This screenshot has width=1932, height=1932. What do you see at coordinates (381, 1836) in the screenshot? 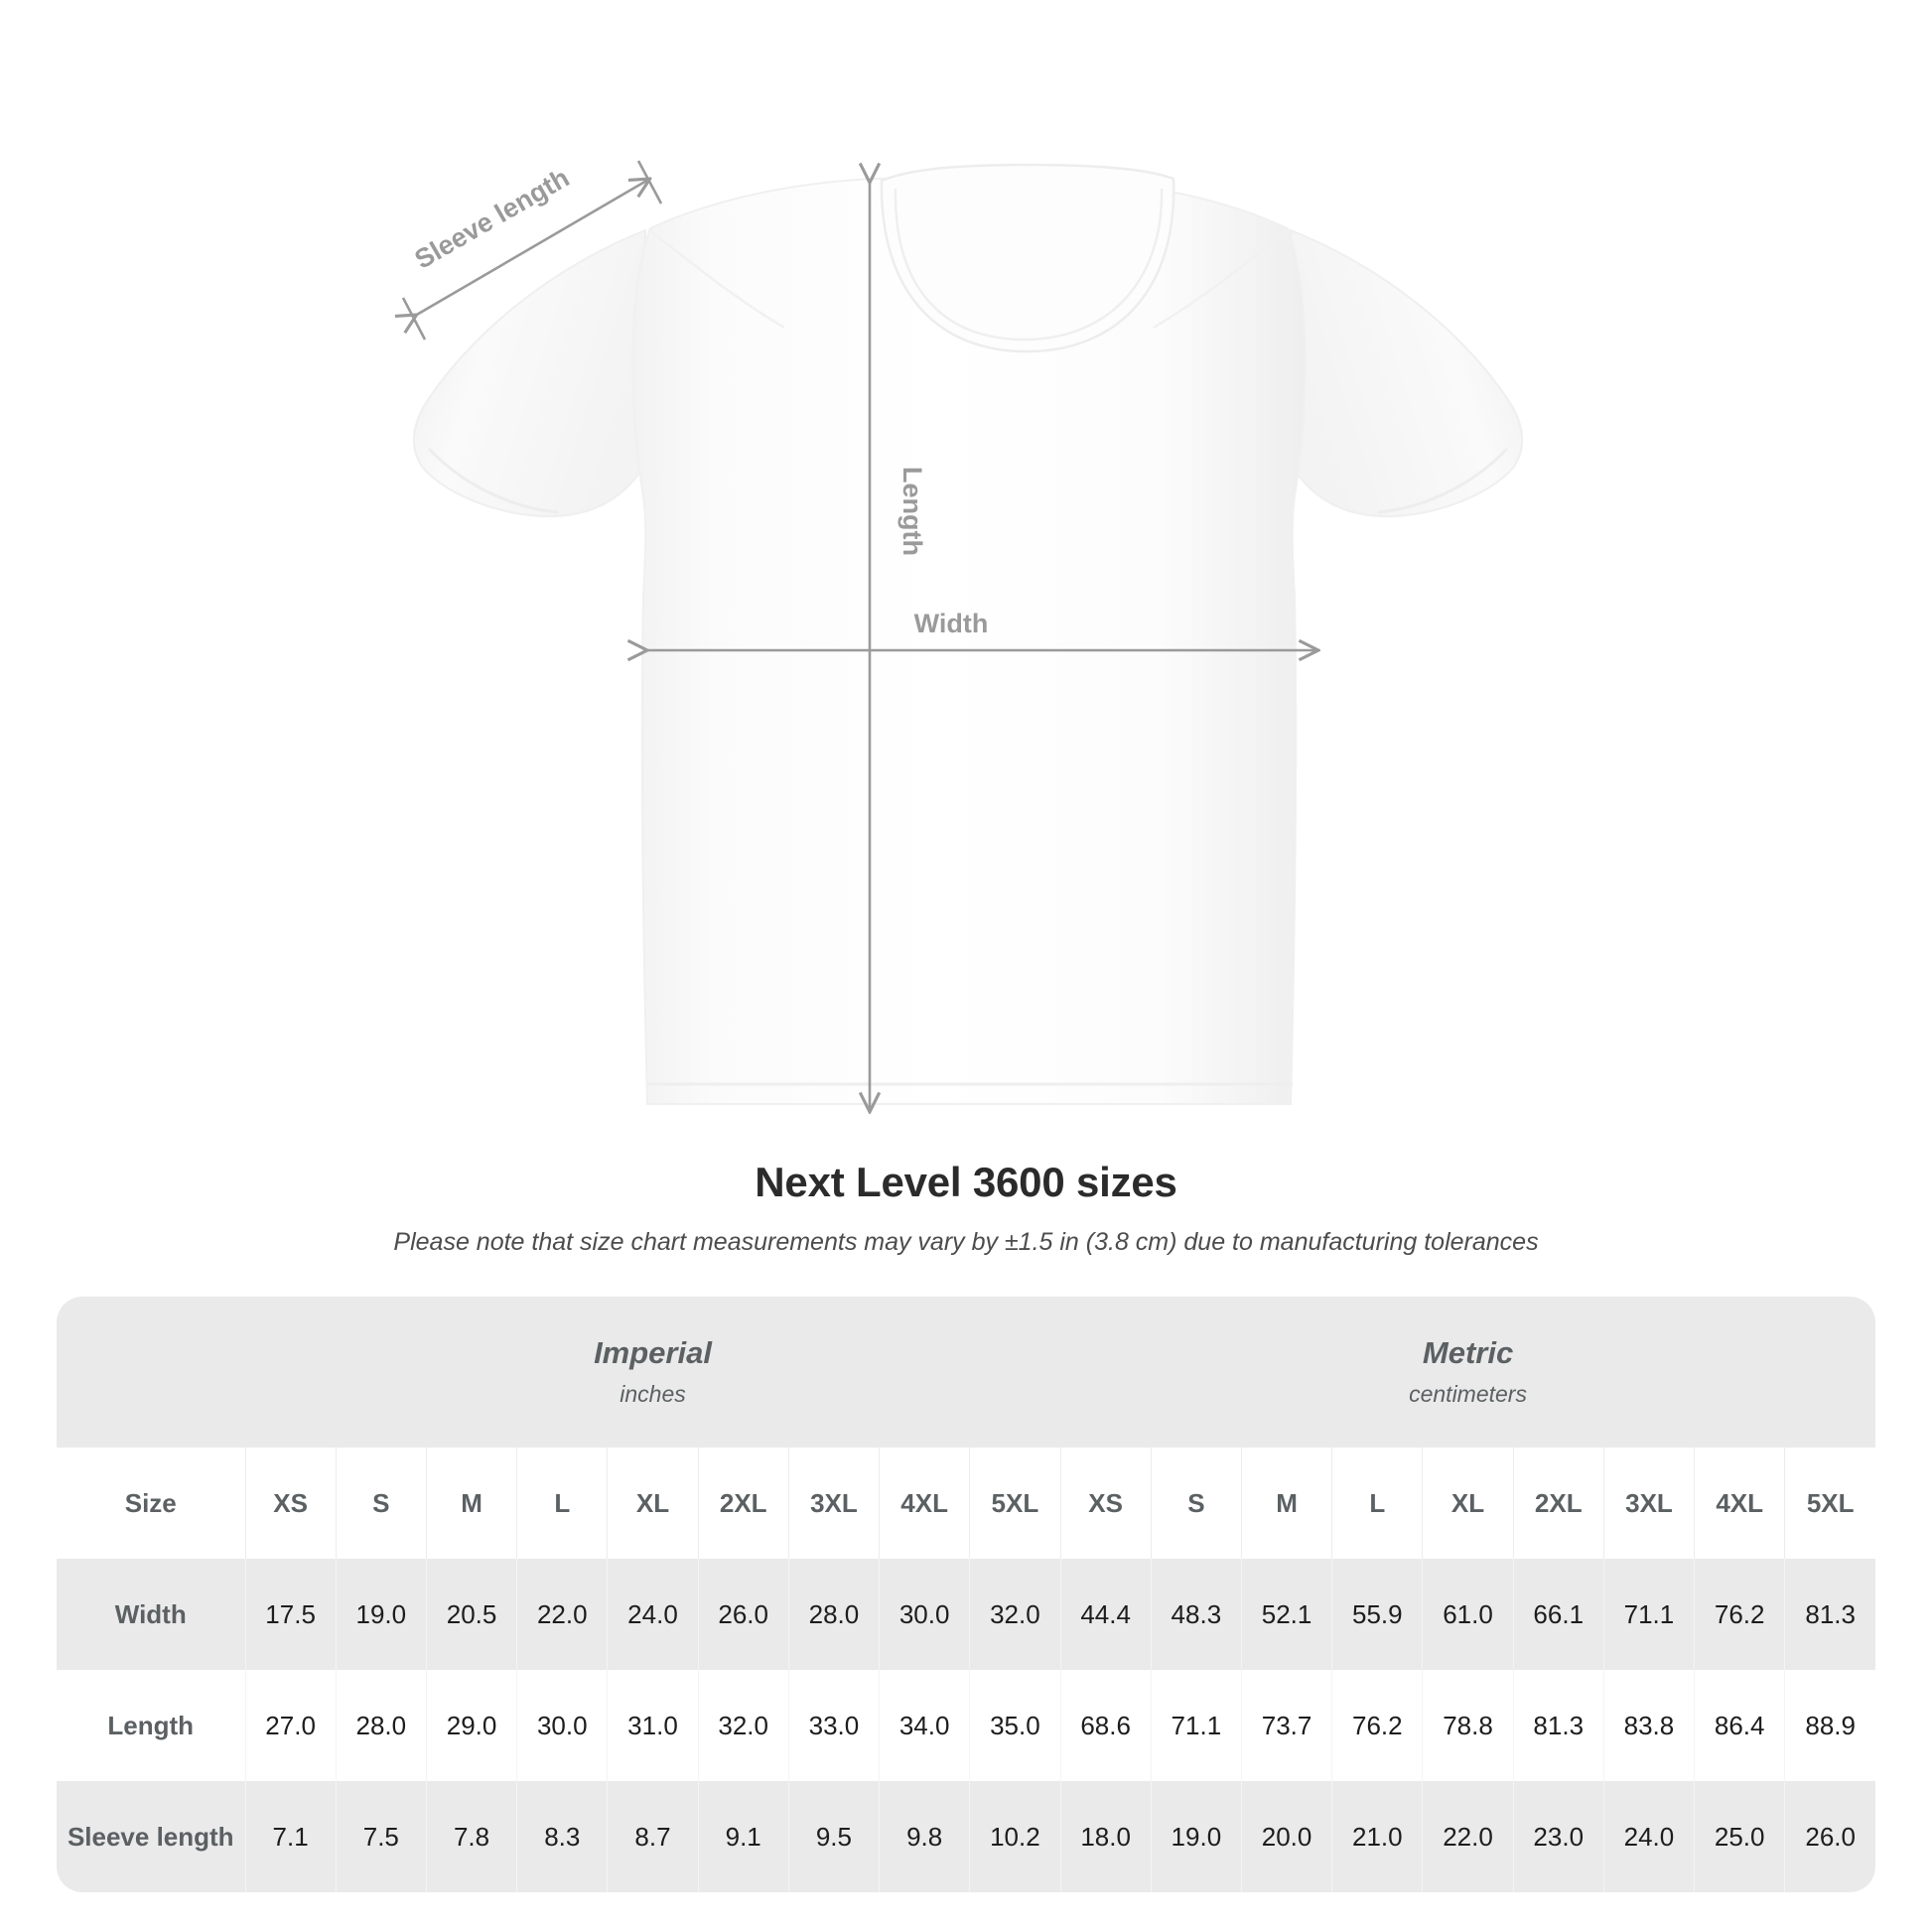
I see `measurement-cell: 7.5` at bounding box center [381, 1836].